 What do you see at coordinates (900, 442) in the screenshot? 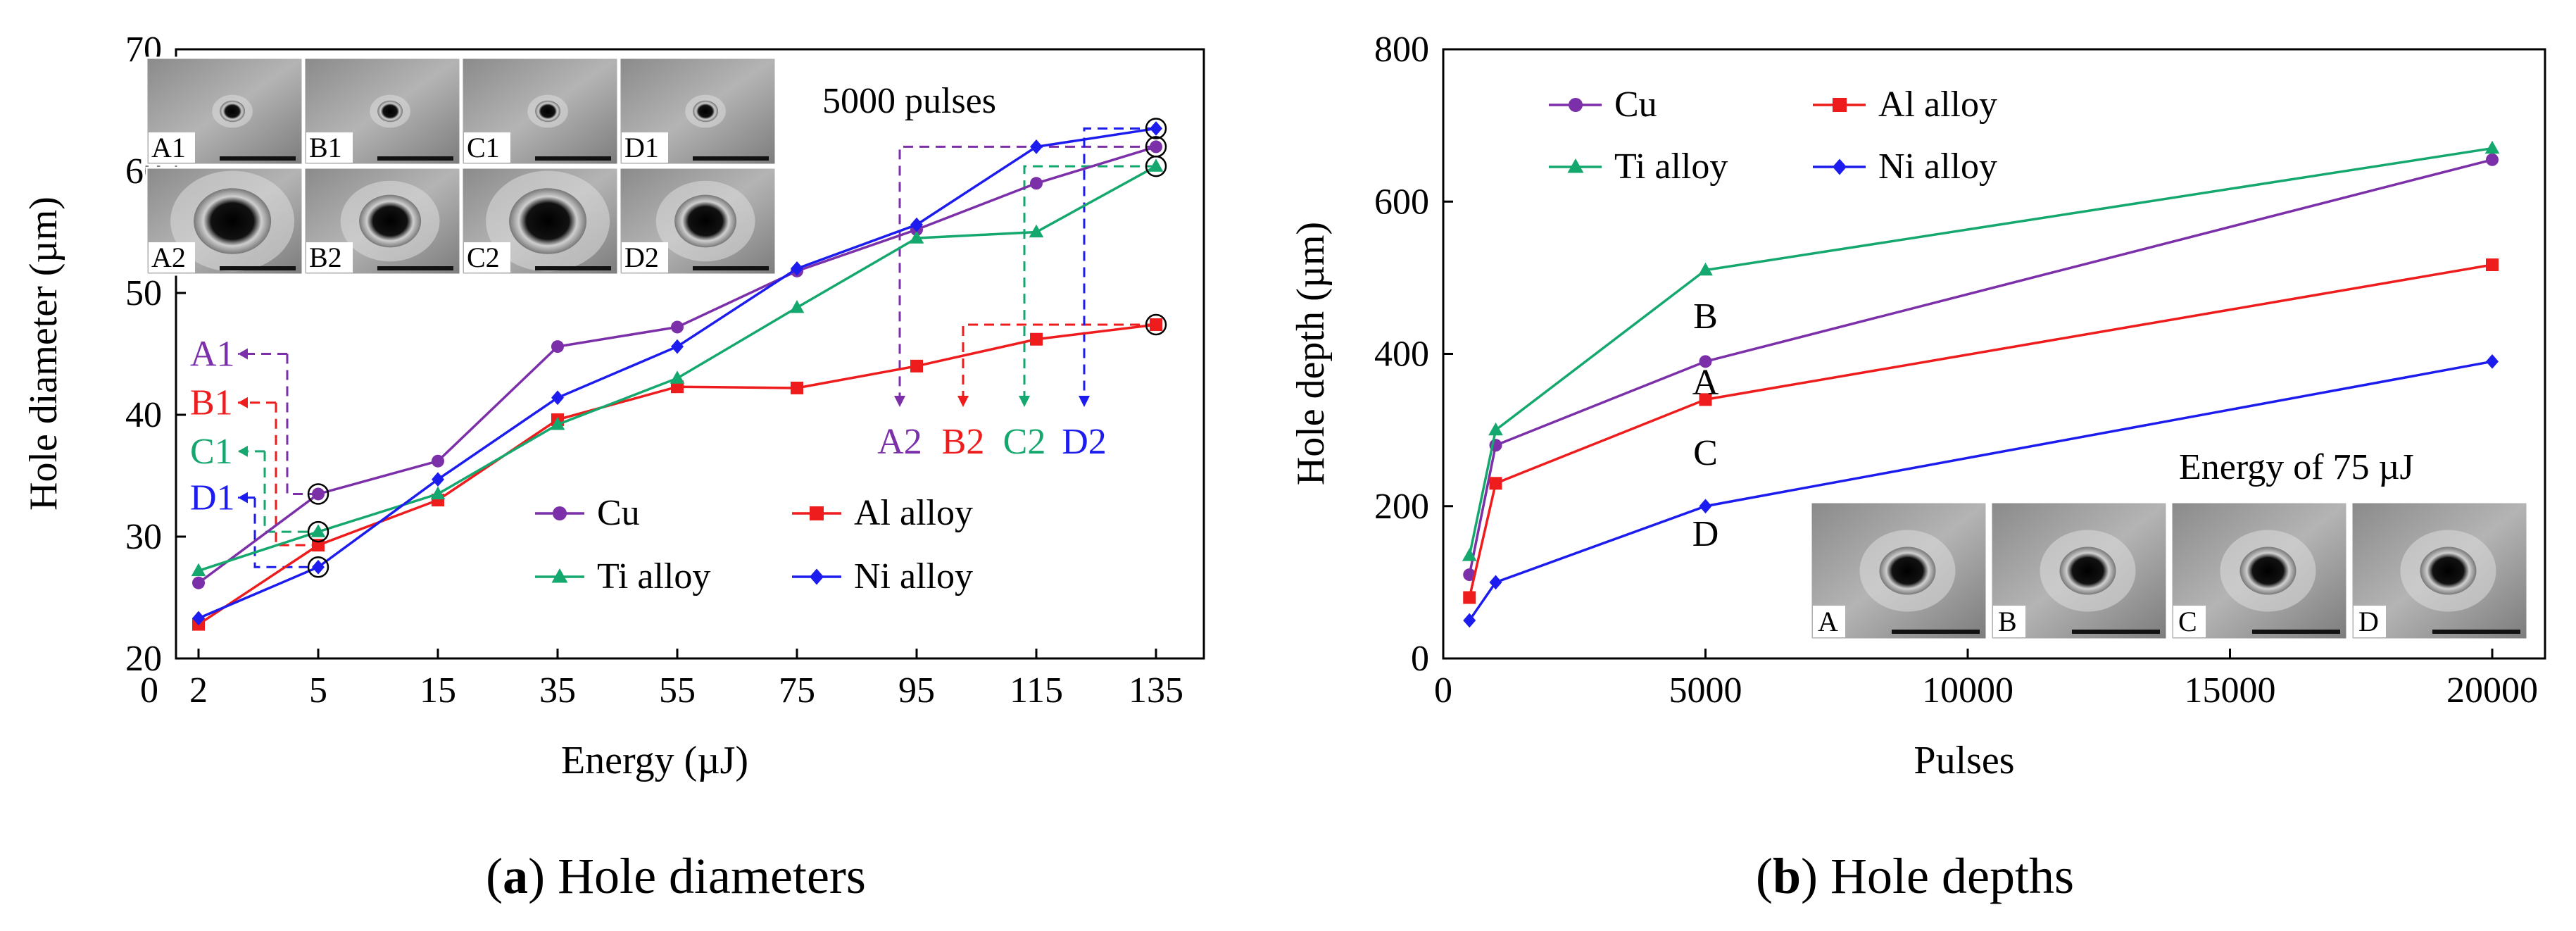
I see `callout-label: A2` at bounding box center [900, 442].